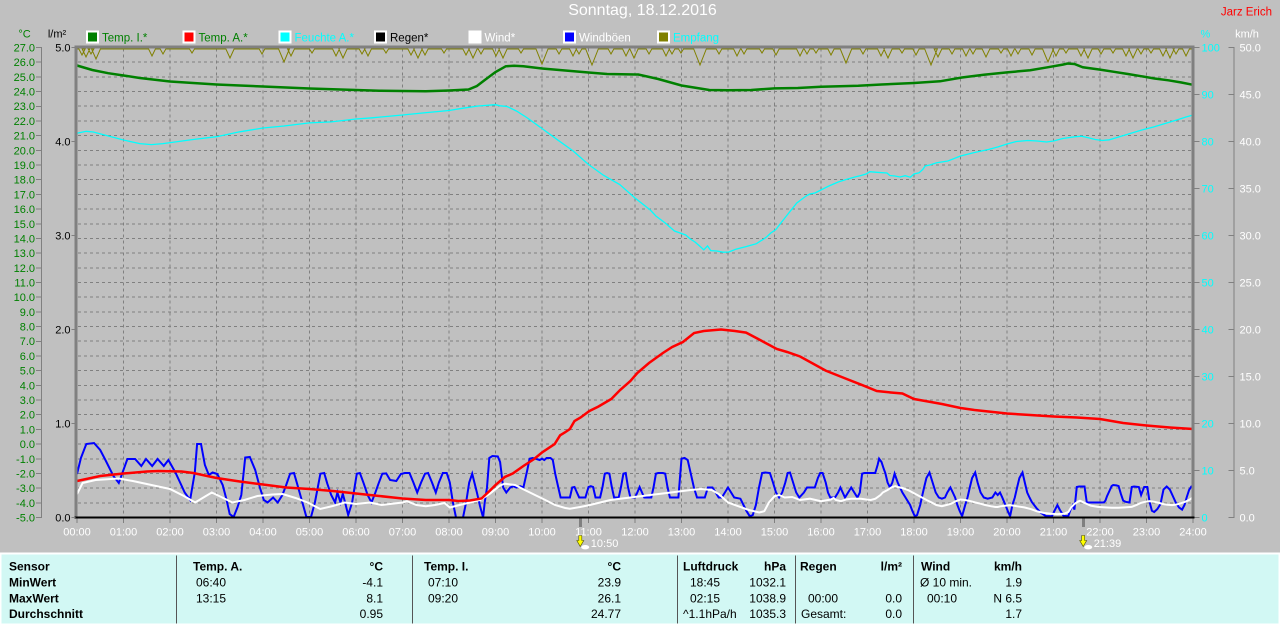 This screenshot has height=625, width=1280. What do you see at coordinates (1250, 96) in the screenshot?
I see `svg-text: 45.0` at bounding box center [1250, 96].